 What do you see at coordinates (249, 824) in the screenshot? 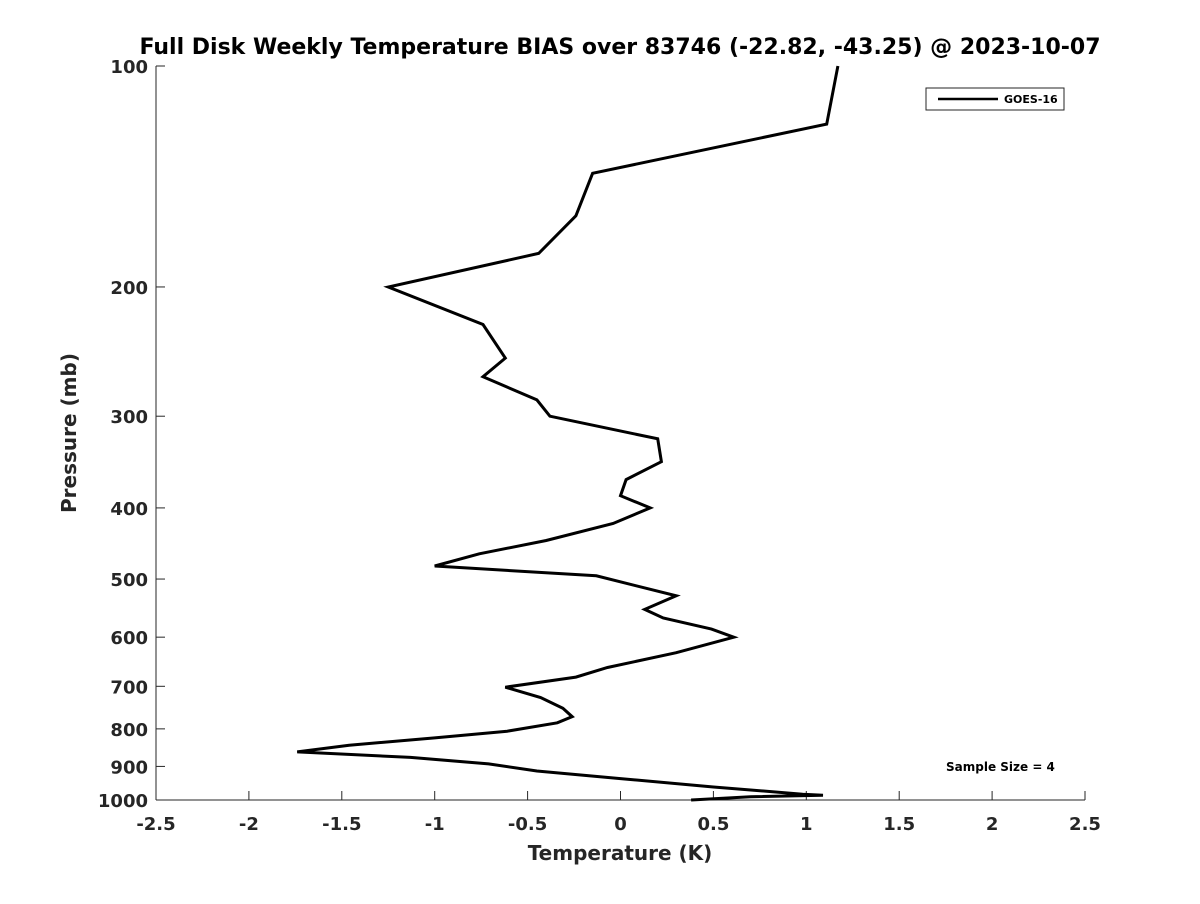
I see `x-tick-label: -2` at bounding box center [249, 824].